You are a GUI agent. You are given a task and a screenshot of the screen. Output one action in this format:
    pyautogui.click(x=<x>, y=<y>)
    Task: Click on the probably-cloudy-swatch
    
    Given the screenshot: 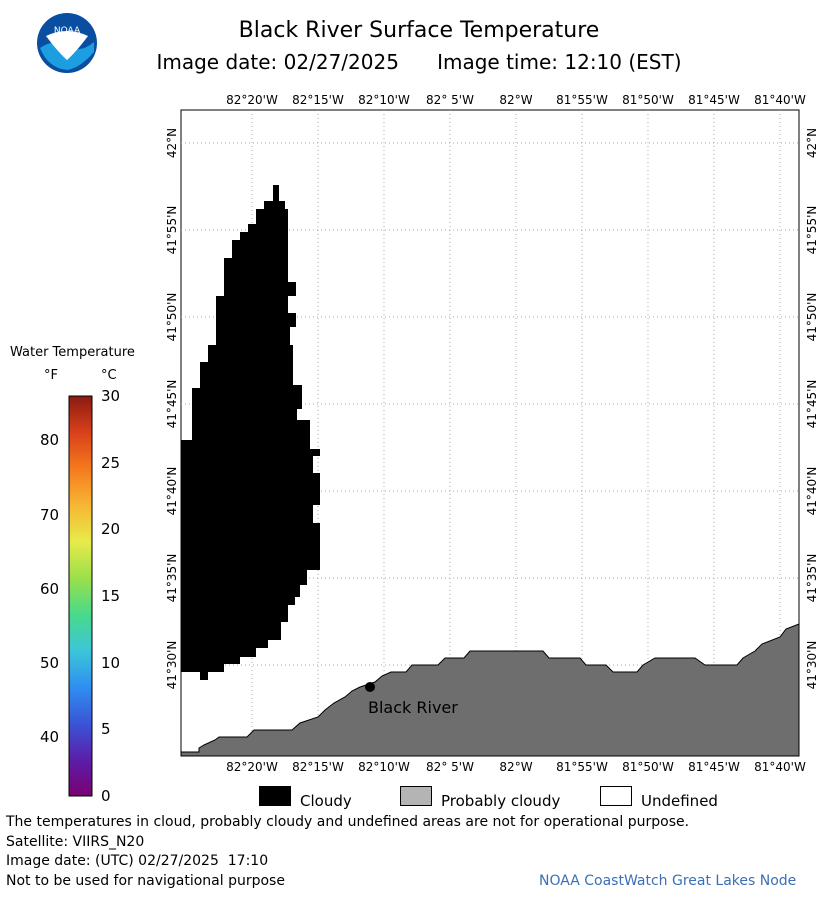 What is the action you would take?
    pyautogui.click(x=416, y=796)
    